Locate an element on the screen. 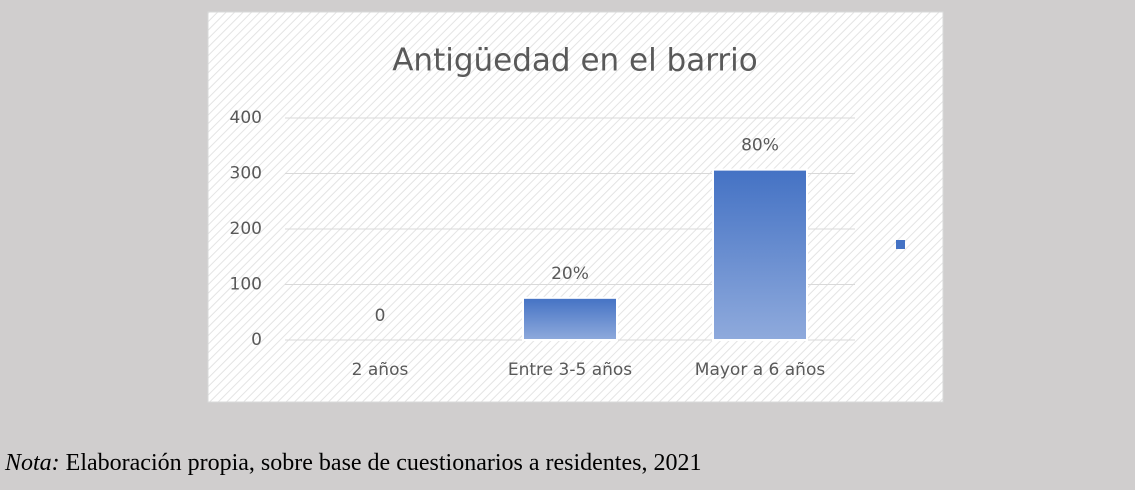 This screenshot has height=490, width=1135. legend-swatch is located at coordinates (900, 244).